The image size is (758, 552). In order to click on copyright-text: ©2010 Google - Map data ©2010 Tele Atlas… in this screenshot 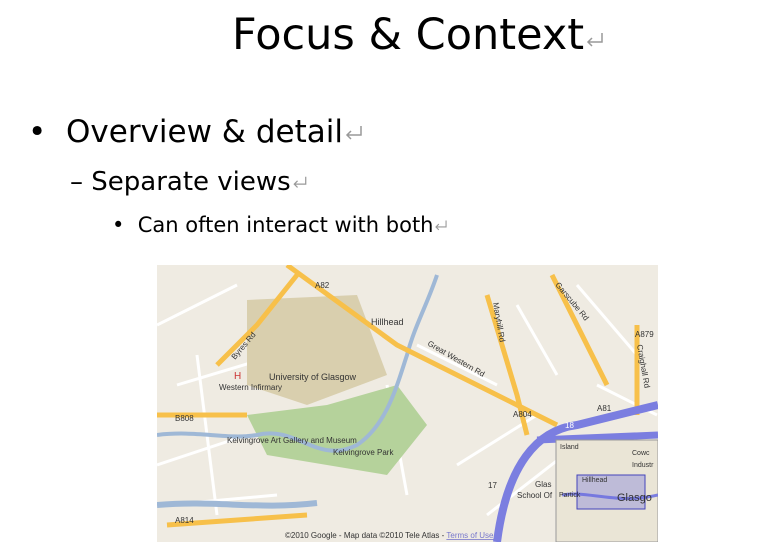, I will do `click(365, 535)`.